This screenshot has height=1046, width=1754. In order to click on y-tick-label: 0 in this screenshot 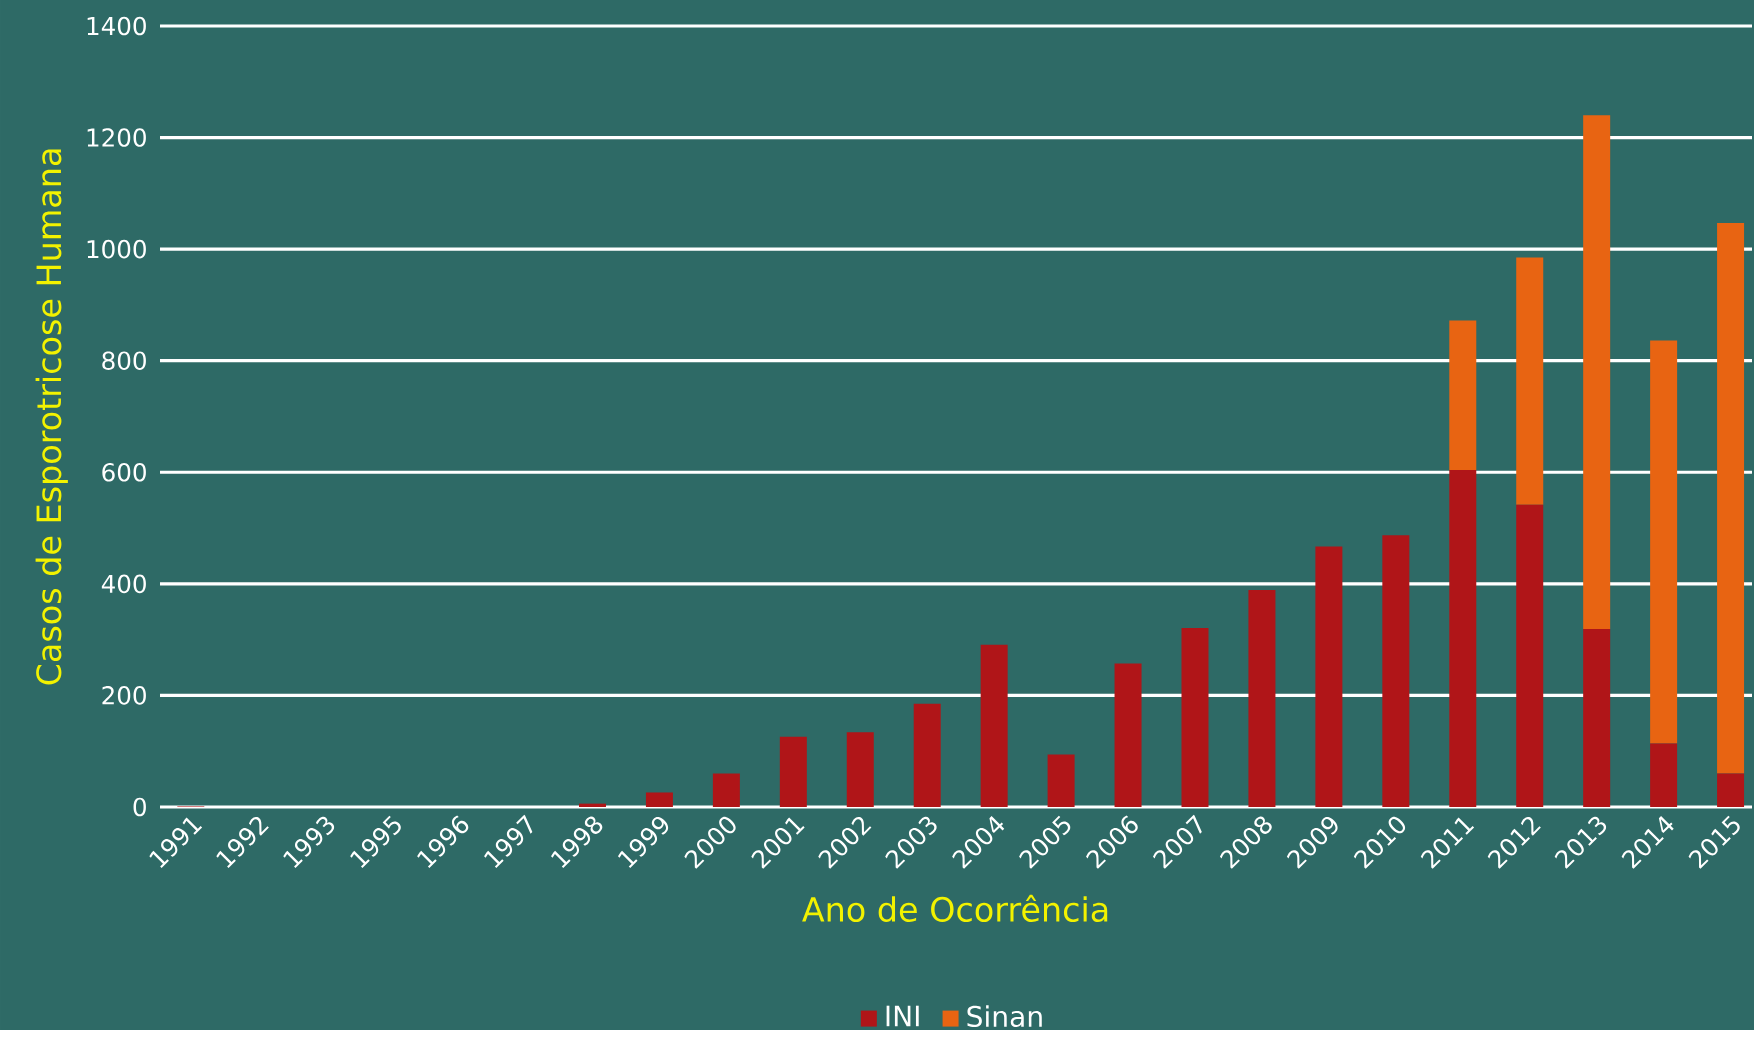, I will do `click(139, 807)`.